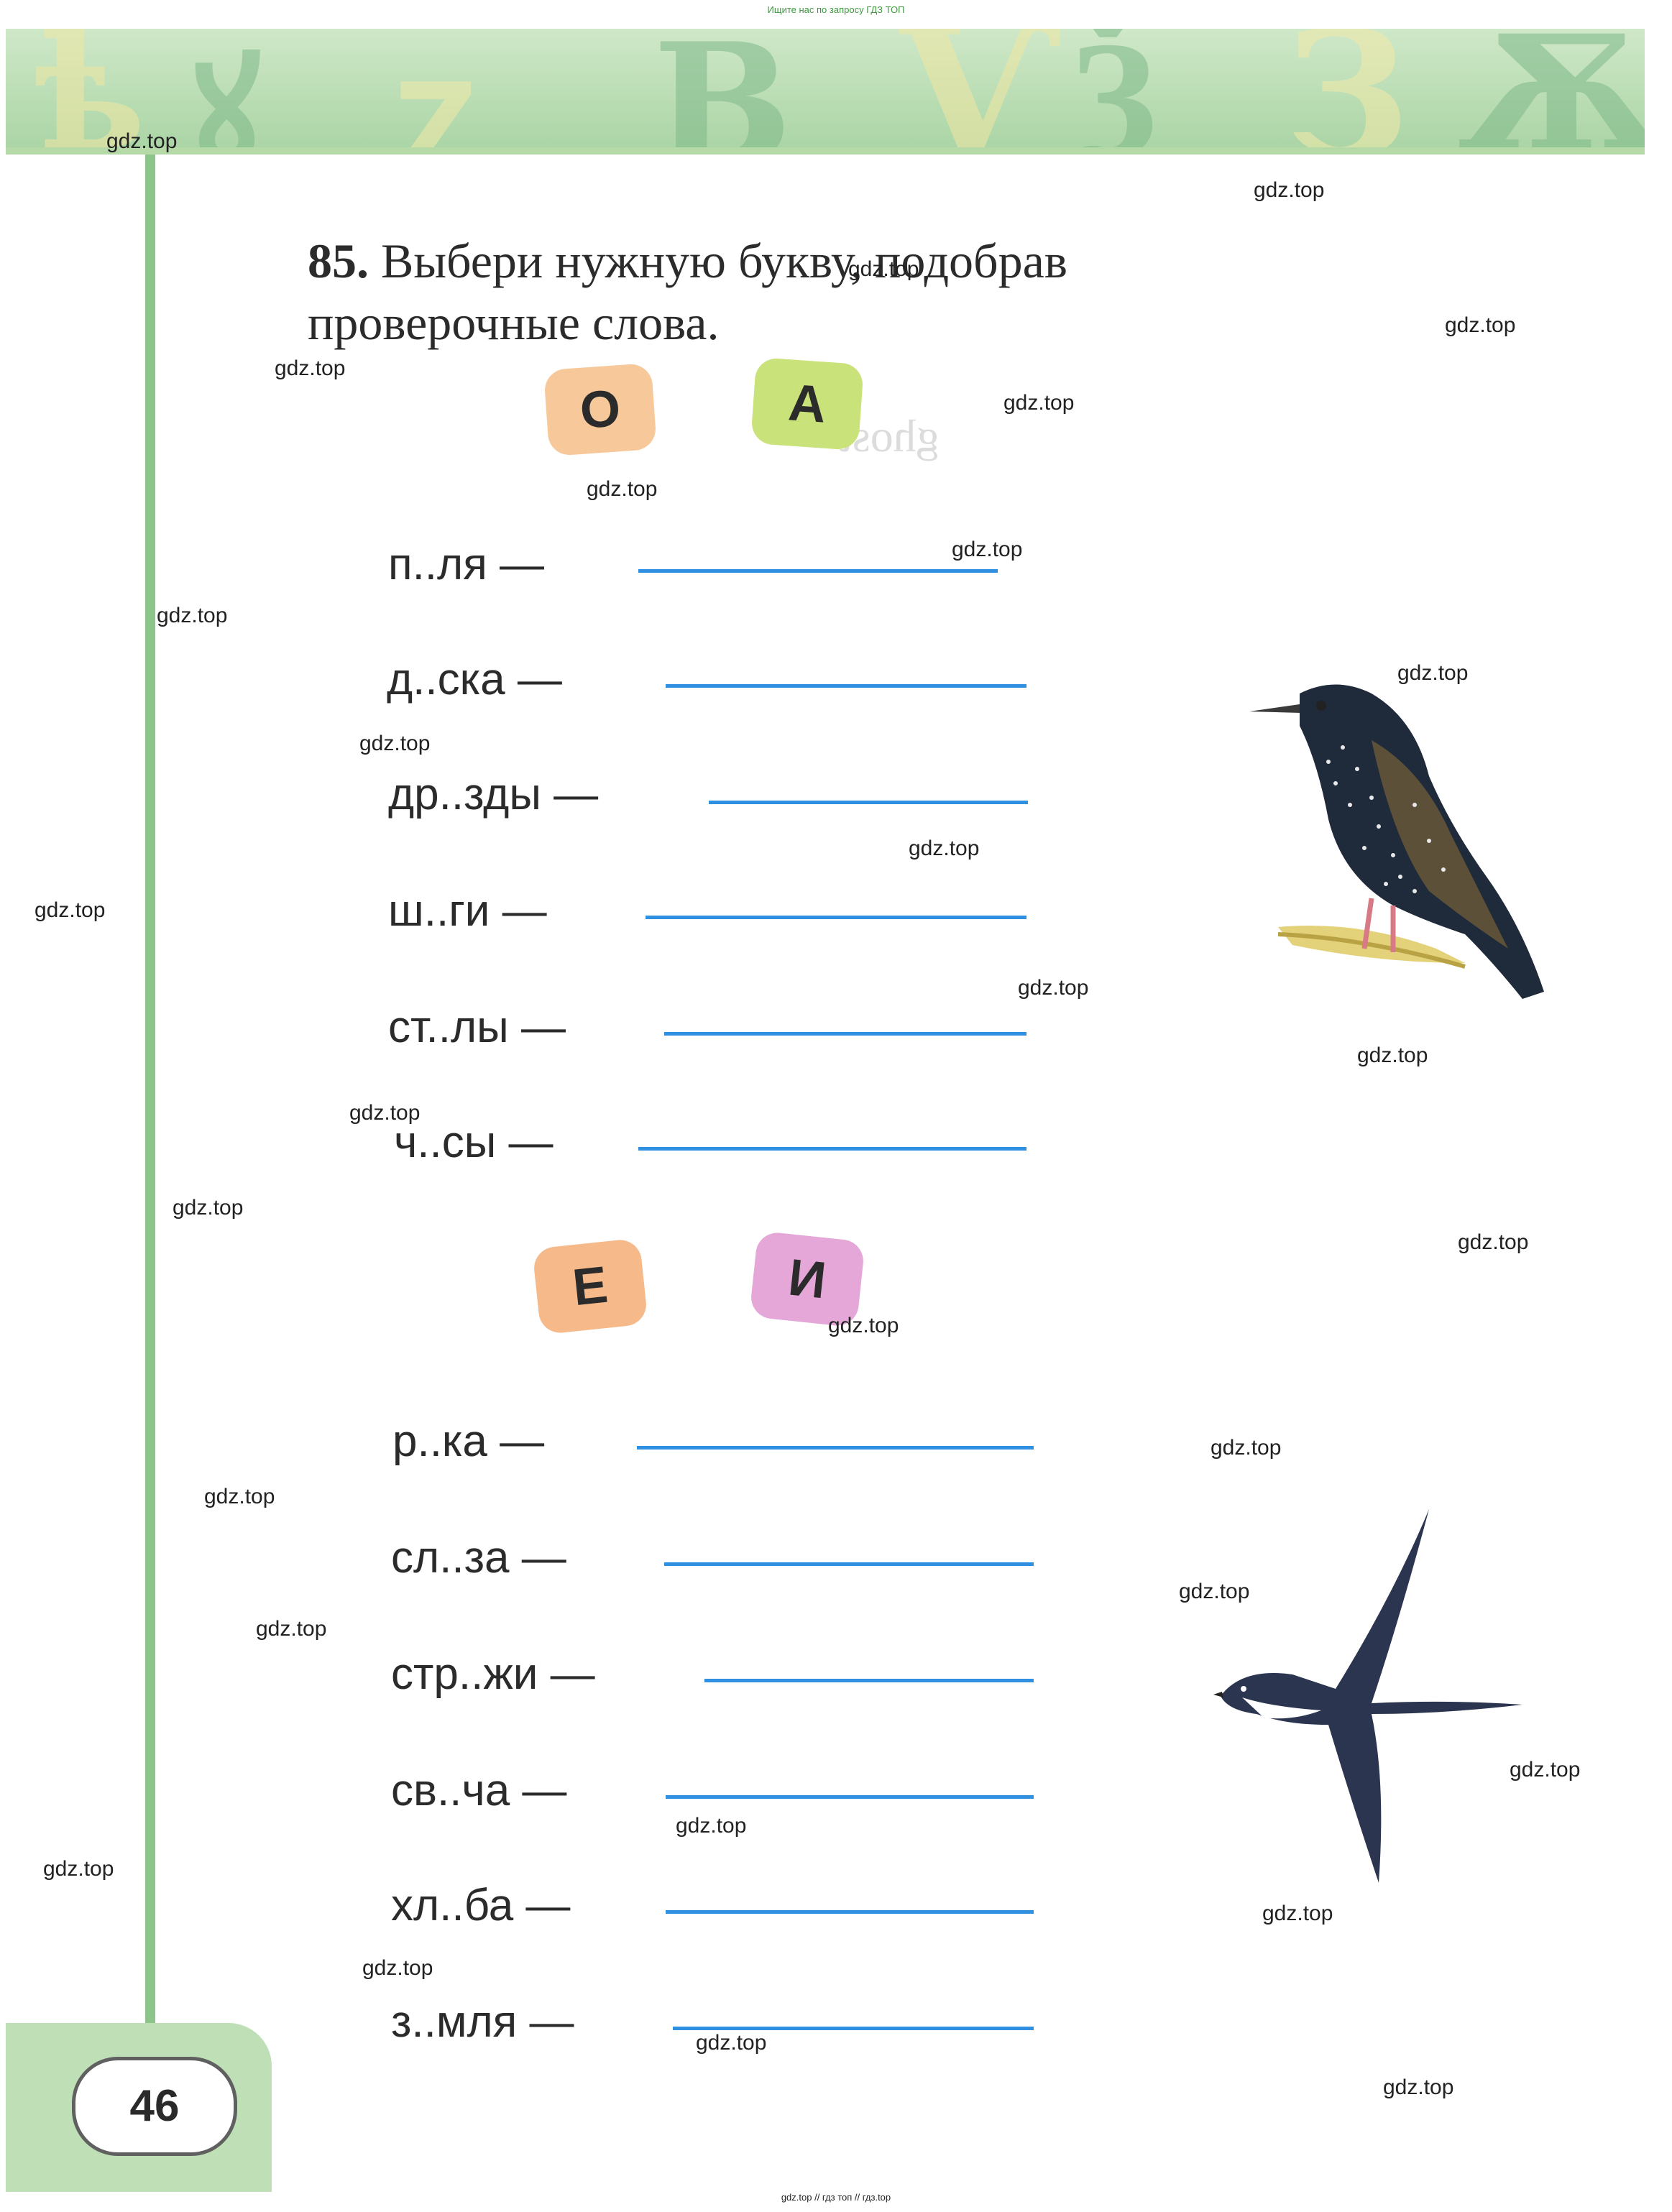 The height and width of the screenshot is (2212, 1672). Describe the element at coordinates (836, 2197) in the screenshot. I see `bottom-site-note: gdz.top // гдз топ // гдз.top` at that location.